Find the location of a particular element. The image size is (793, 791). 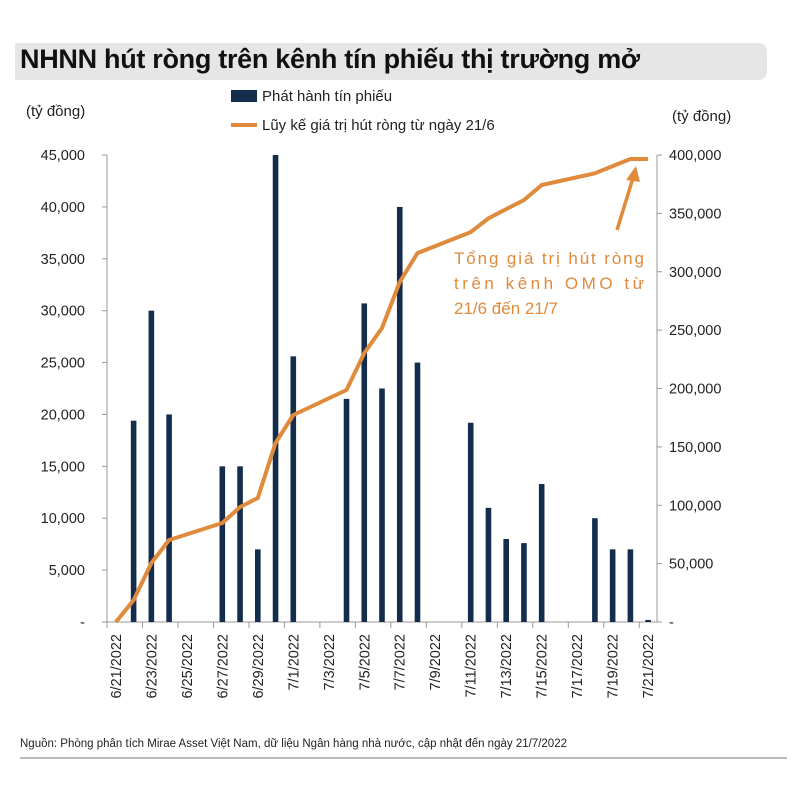

left-tick-label: 15,000 is located at coordinates (63, 467).